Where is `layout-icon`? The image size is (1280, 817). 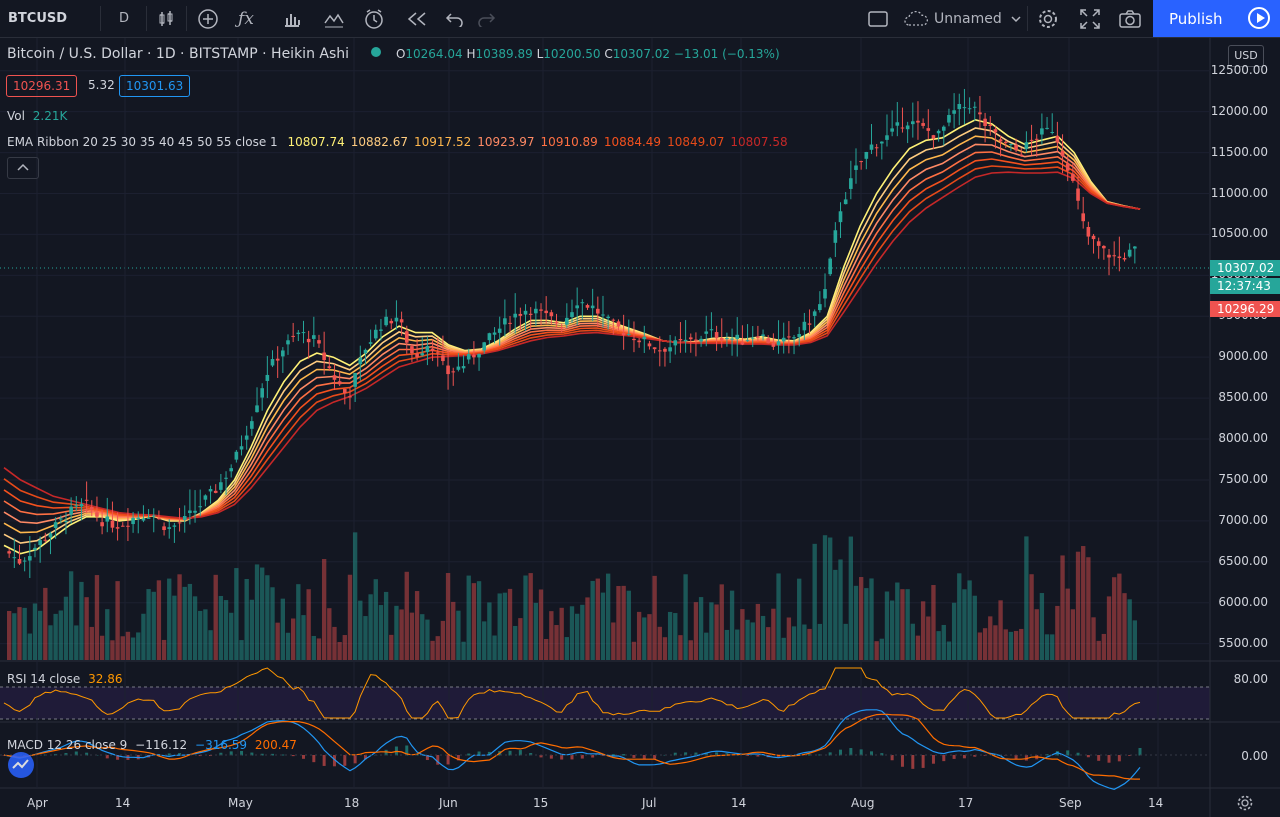 layout-icon is located at coordinates (878, 18).